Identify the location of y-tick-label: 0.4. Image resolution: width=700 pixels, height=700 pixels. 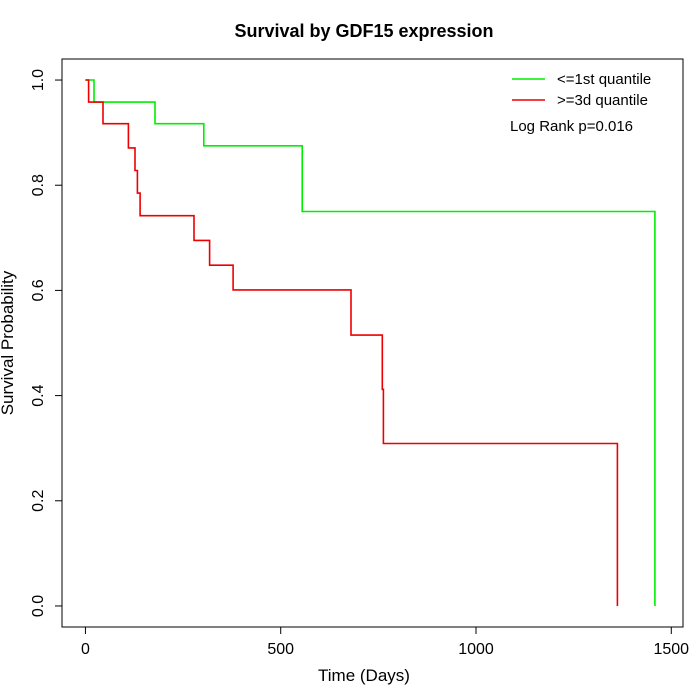
(38, 395).